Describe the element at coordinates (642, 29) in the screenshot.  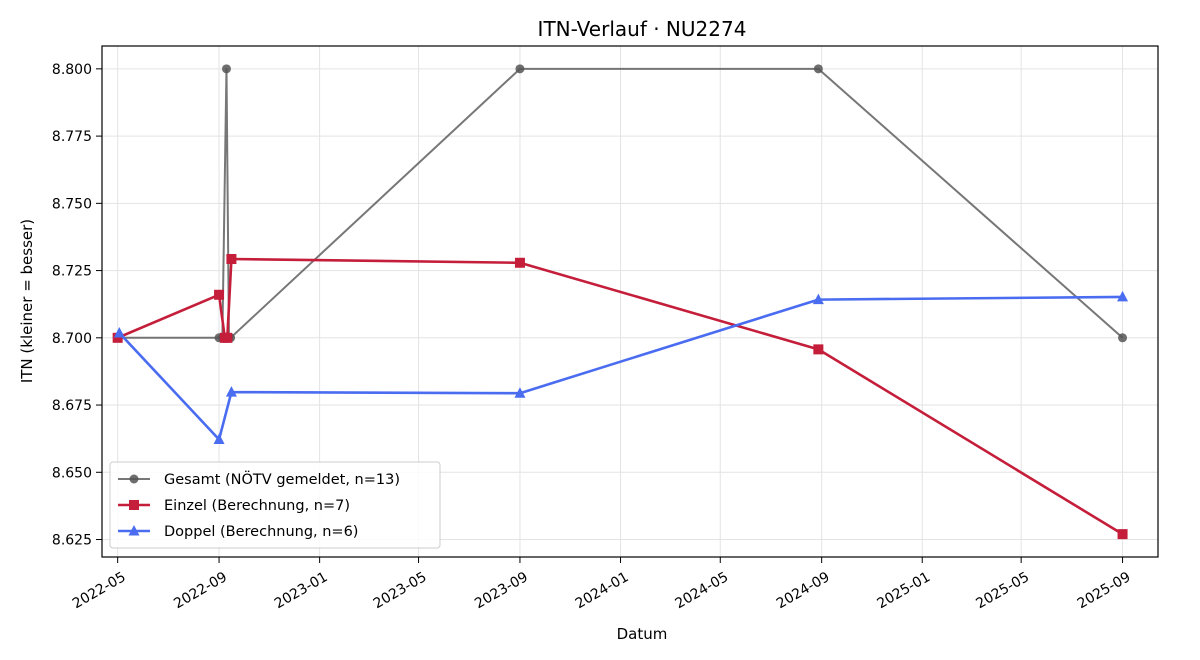
I see `chart-title: ITN-Verlauf · NU2274` at that location.